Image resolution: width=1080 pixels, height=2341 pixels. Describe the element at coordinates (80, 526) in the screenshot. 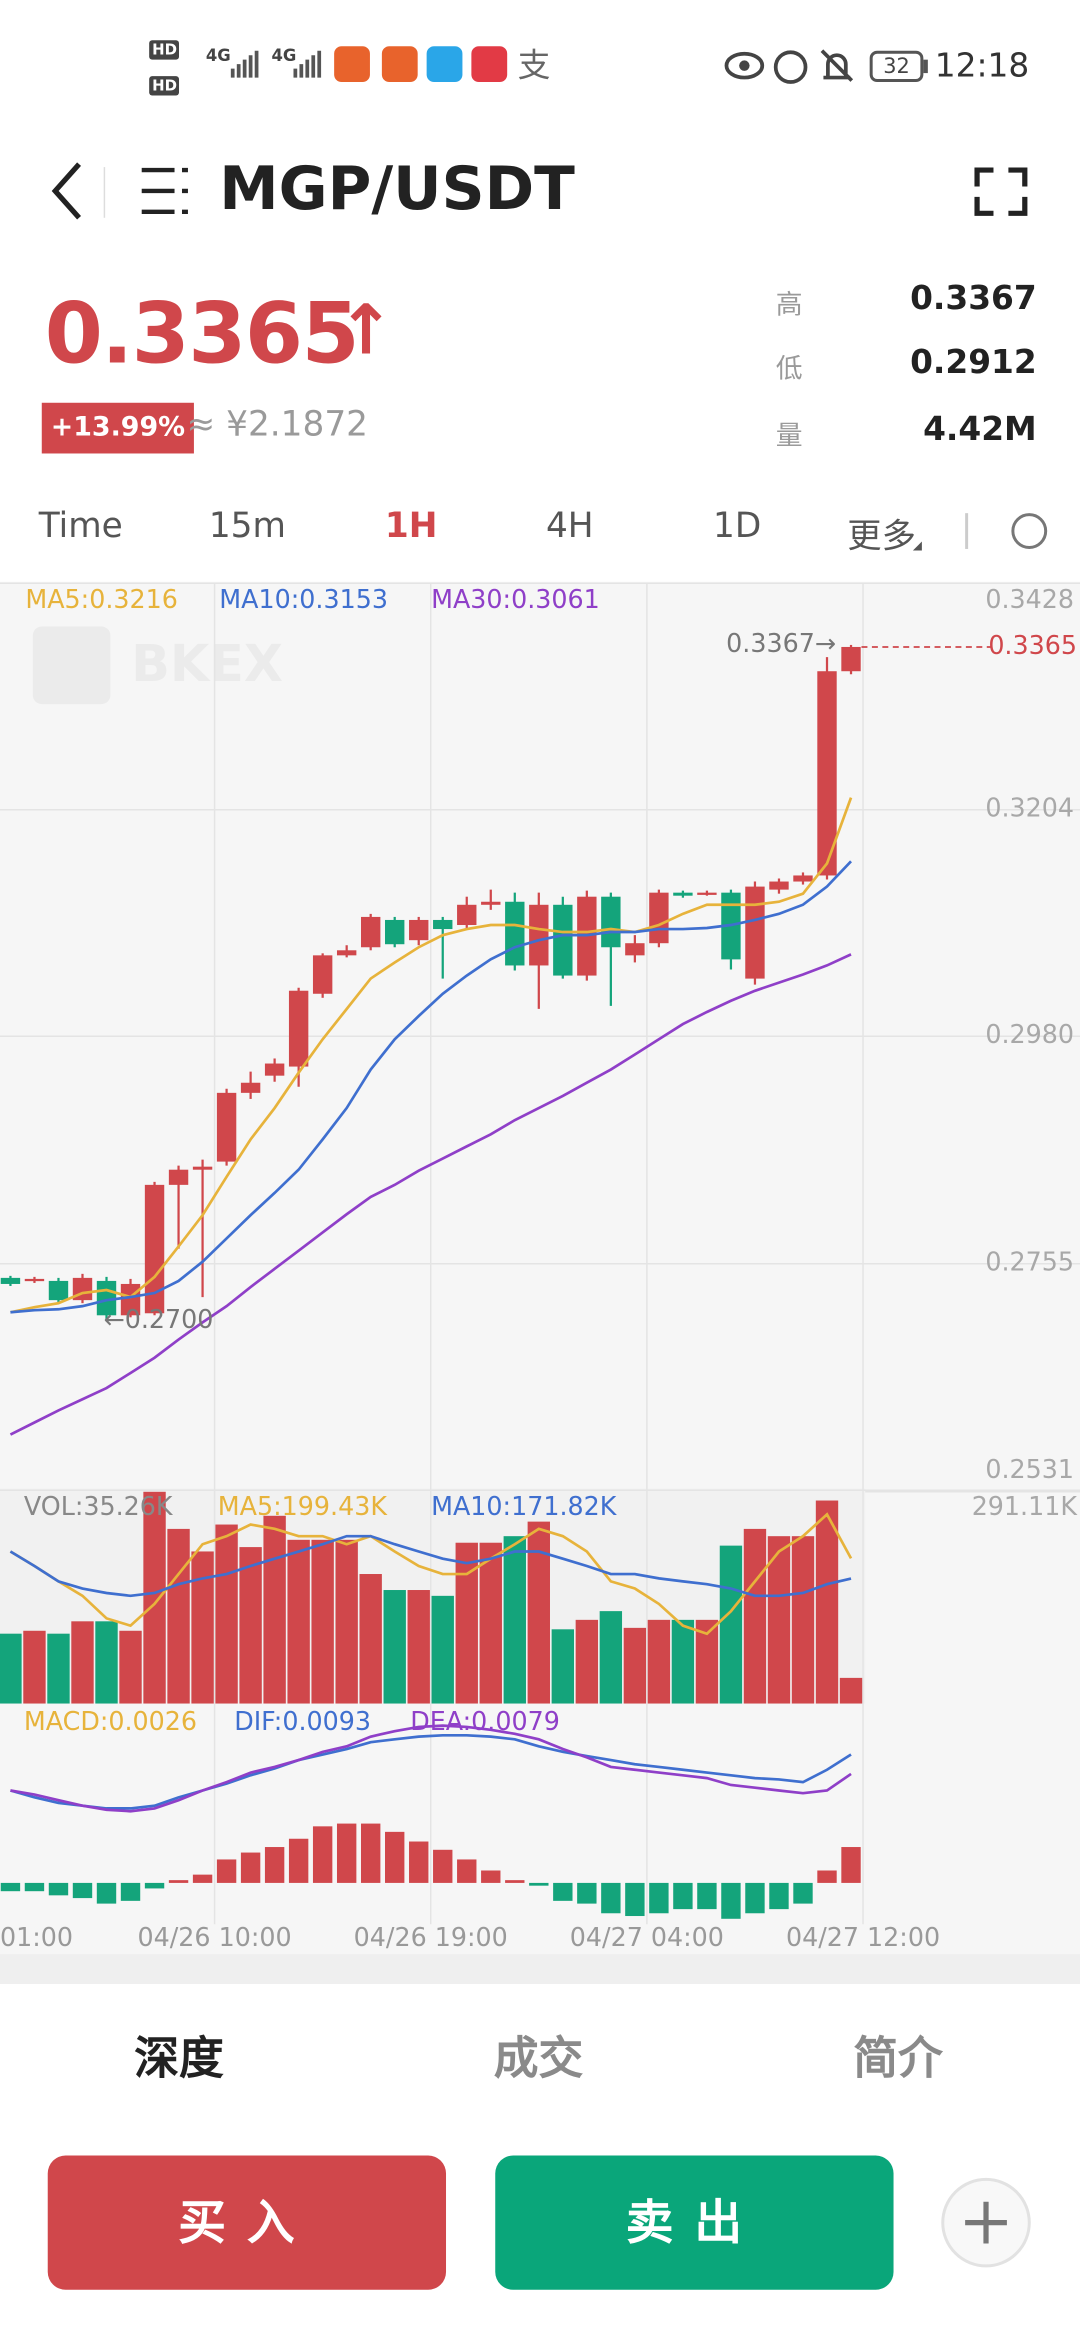

I see `interval-tab: Time` at that location.